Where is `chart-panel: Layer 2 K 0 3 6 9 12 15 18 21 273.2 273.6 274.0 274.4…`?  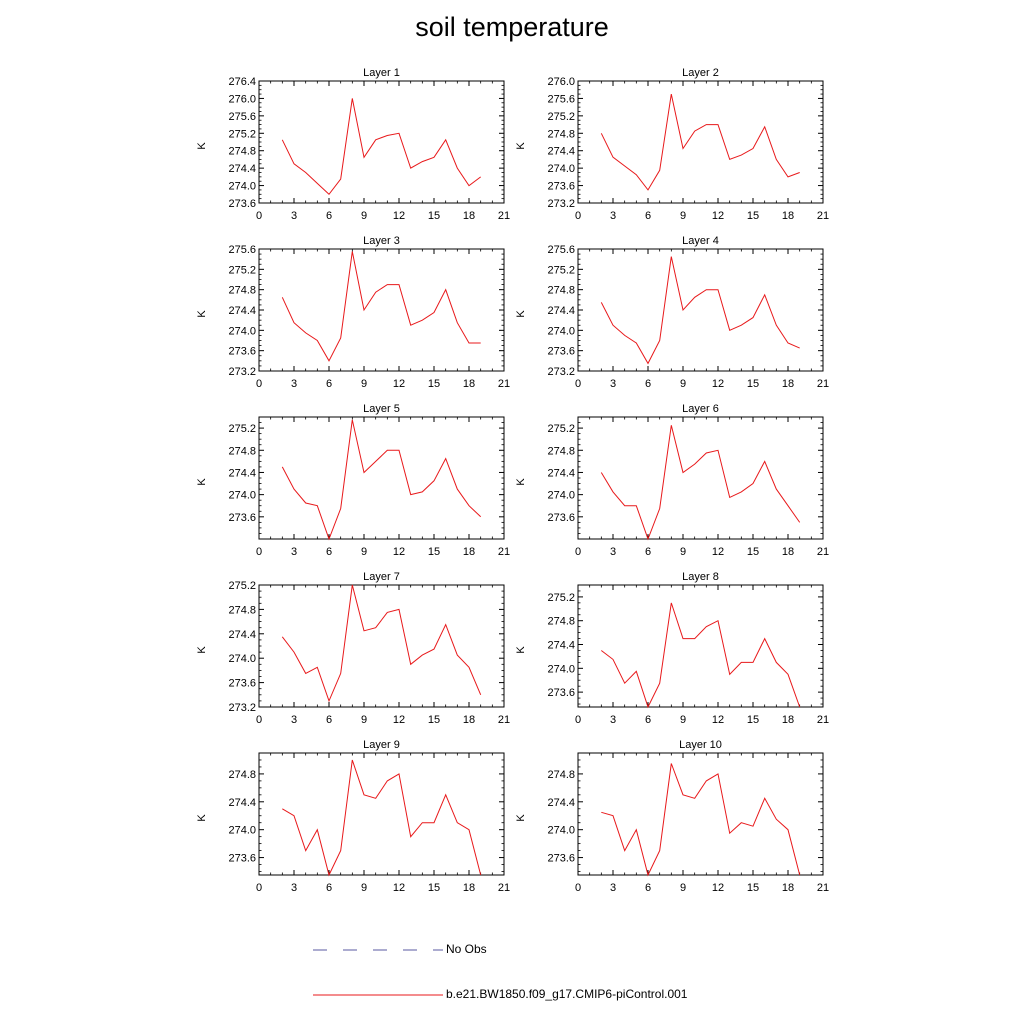
chart-panel: Layer 2 K 0 3 6 9 12 15 18 21 273.2 273.6 274.0 274.4… is located at coordinates (672, 144).